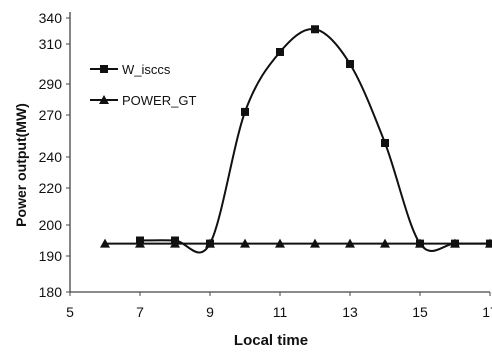 This screenshot has height=356, width=492. I want to click on x-tick-label: 11, so click(280, 312).